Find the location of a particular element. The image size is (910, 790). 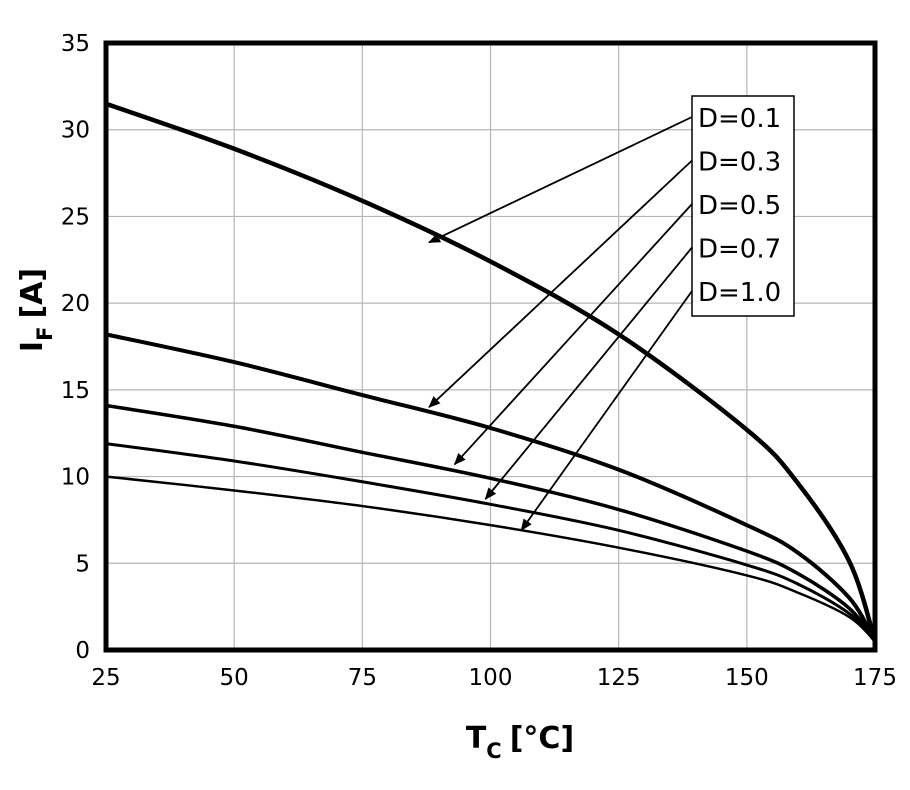

annotation-label: D=1.0 is located at coordinates (739, 293).